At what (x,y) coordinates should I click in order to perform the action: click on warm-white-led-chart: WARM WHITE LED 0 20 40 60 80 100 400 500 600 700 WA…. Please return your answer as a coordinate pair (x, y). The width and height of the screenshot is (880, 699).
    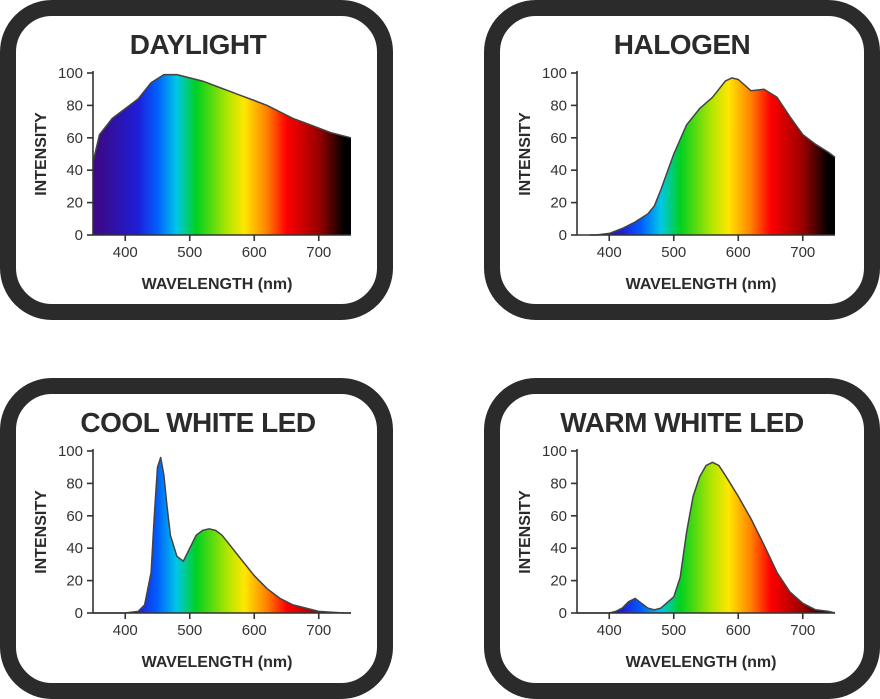
    Looking at the image, I should click on (676, 539).